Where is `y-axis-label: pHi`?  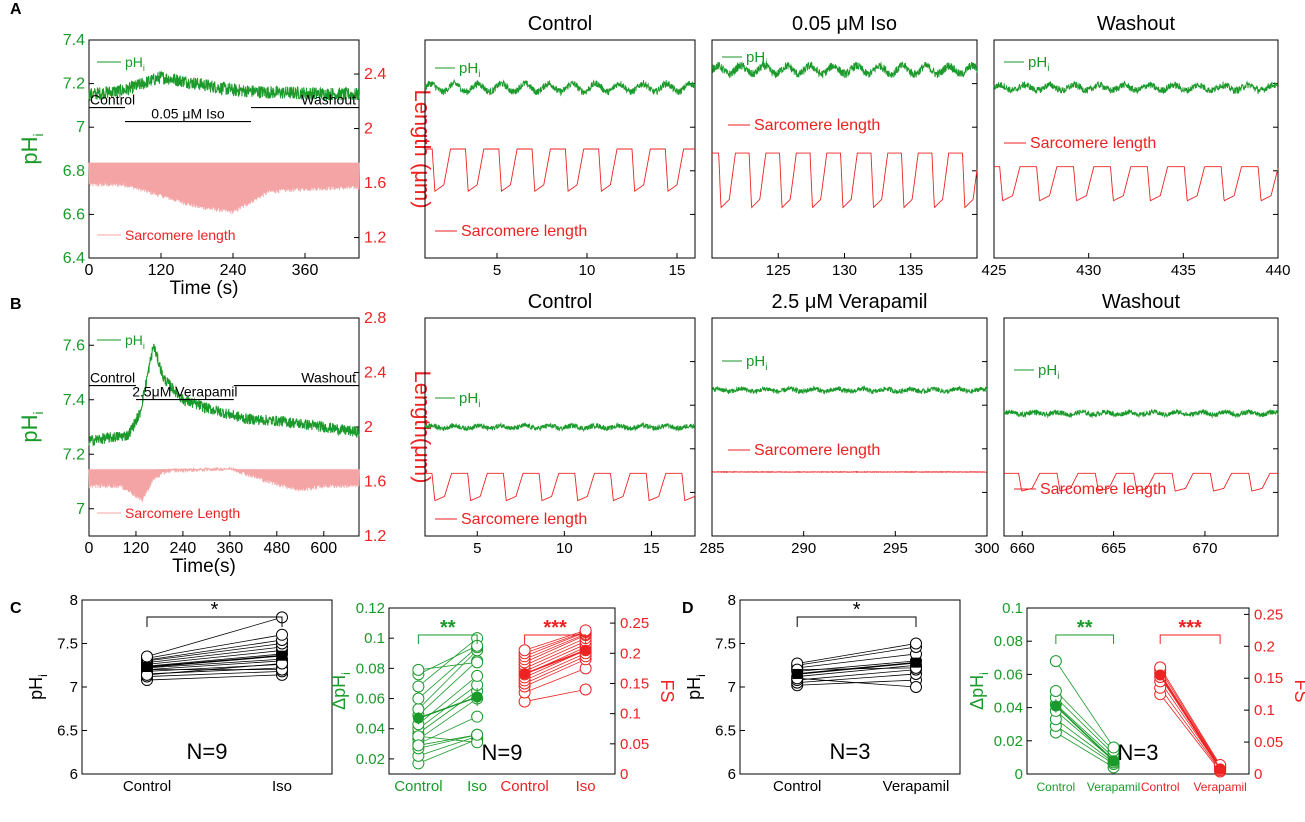
y-axis-label: pHi is located at coordinates (696, 687).